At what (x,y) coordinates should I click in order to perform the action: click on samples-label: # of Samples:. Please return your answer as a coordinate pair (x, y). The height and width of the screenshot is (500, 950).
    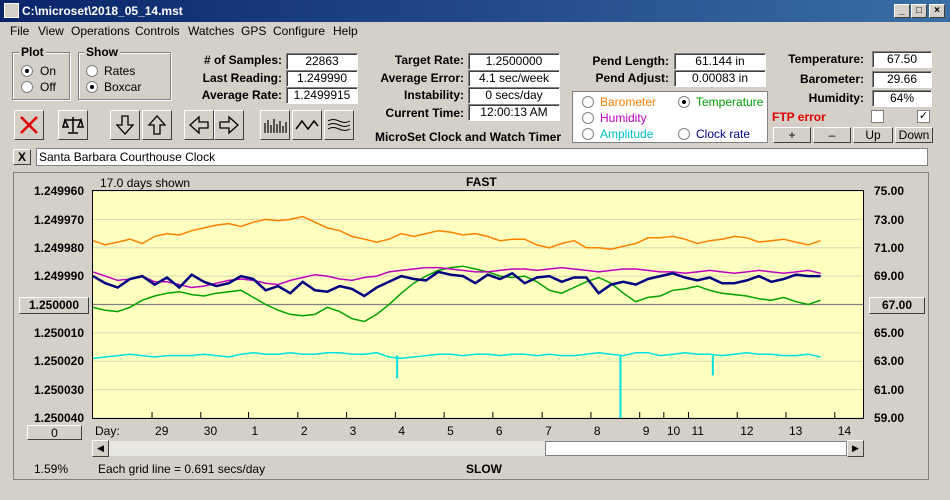
    Looking at the image, I should click on (242, 60).